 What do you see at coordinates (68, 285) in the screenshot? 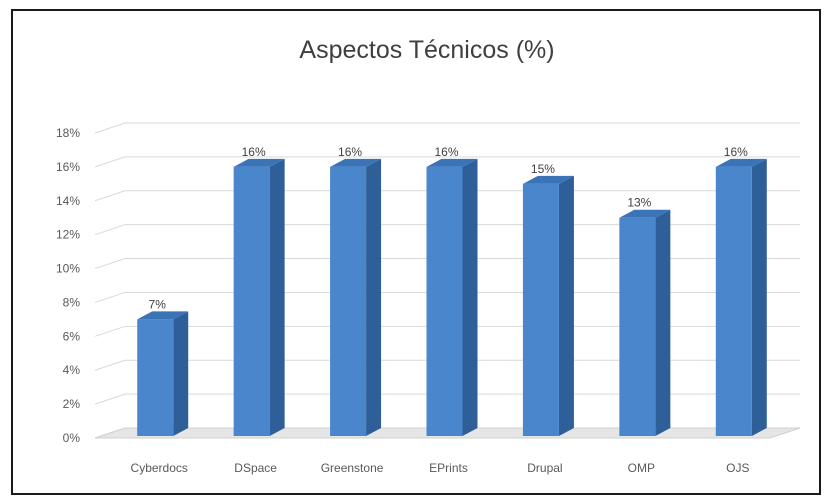
I see `y-axis-ticks: 0% 2% 4% 6% 8% 10% 12% 14% 16% 18%` at bounding box center [68, 285].